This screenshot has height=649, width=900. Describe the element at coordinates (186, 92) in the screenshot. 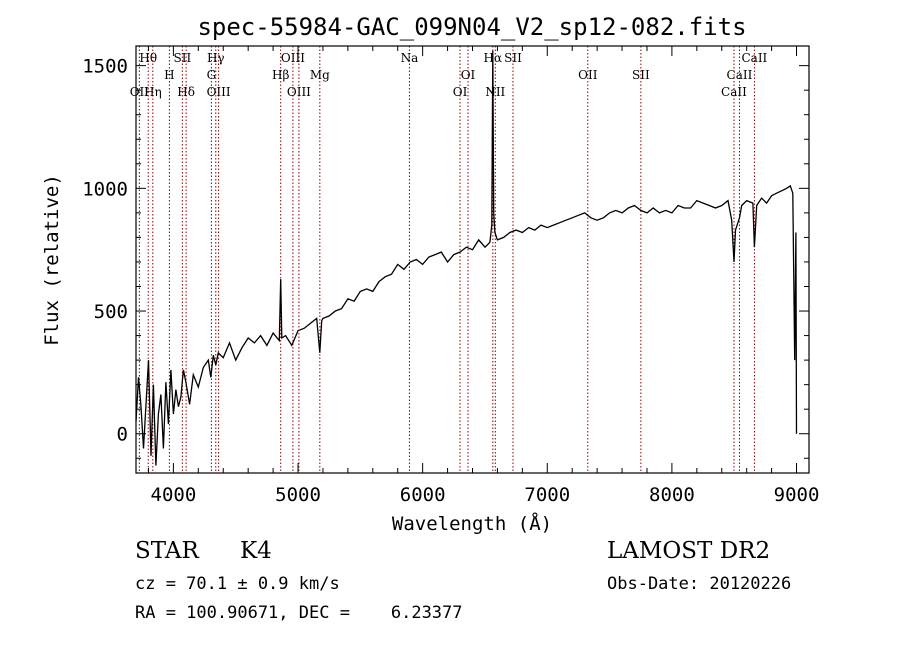

I see `line-marker-label: Hδ` at that location.